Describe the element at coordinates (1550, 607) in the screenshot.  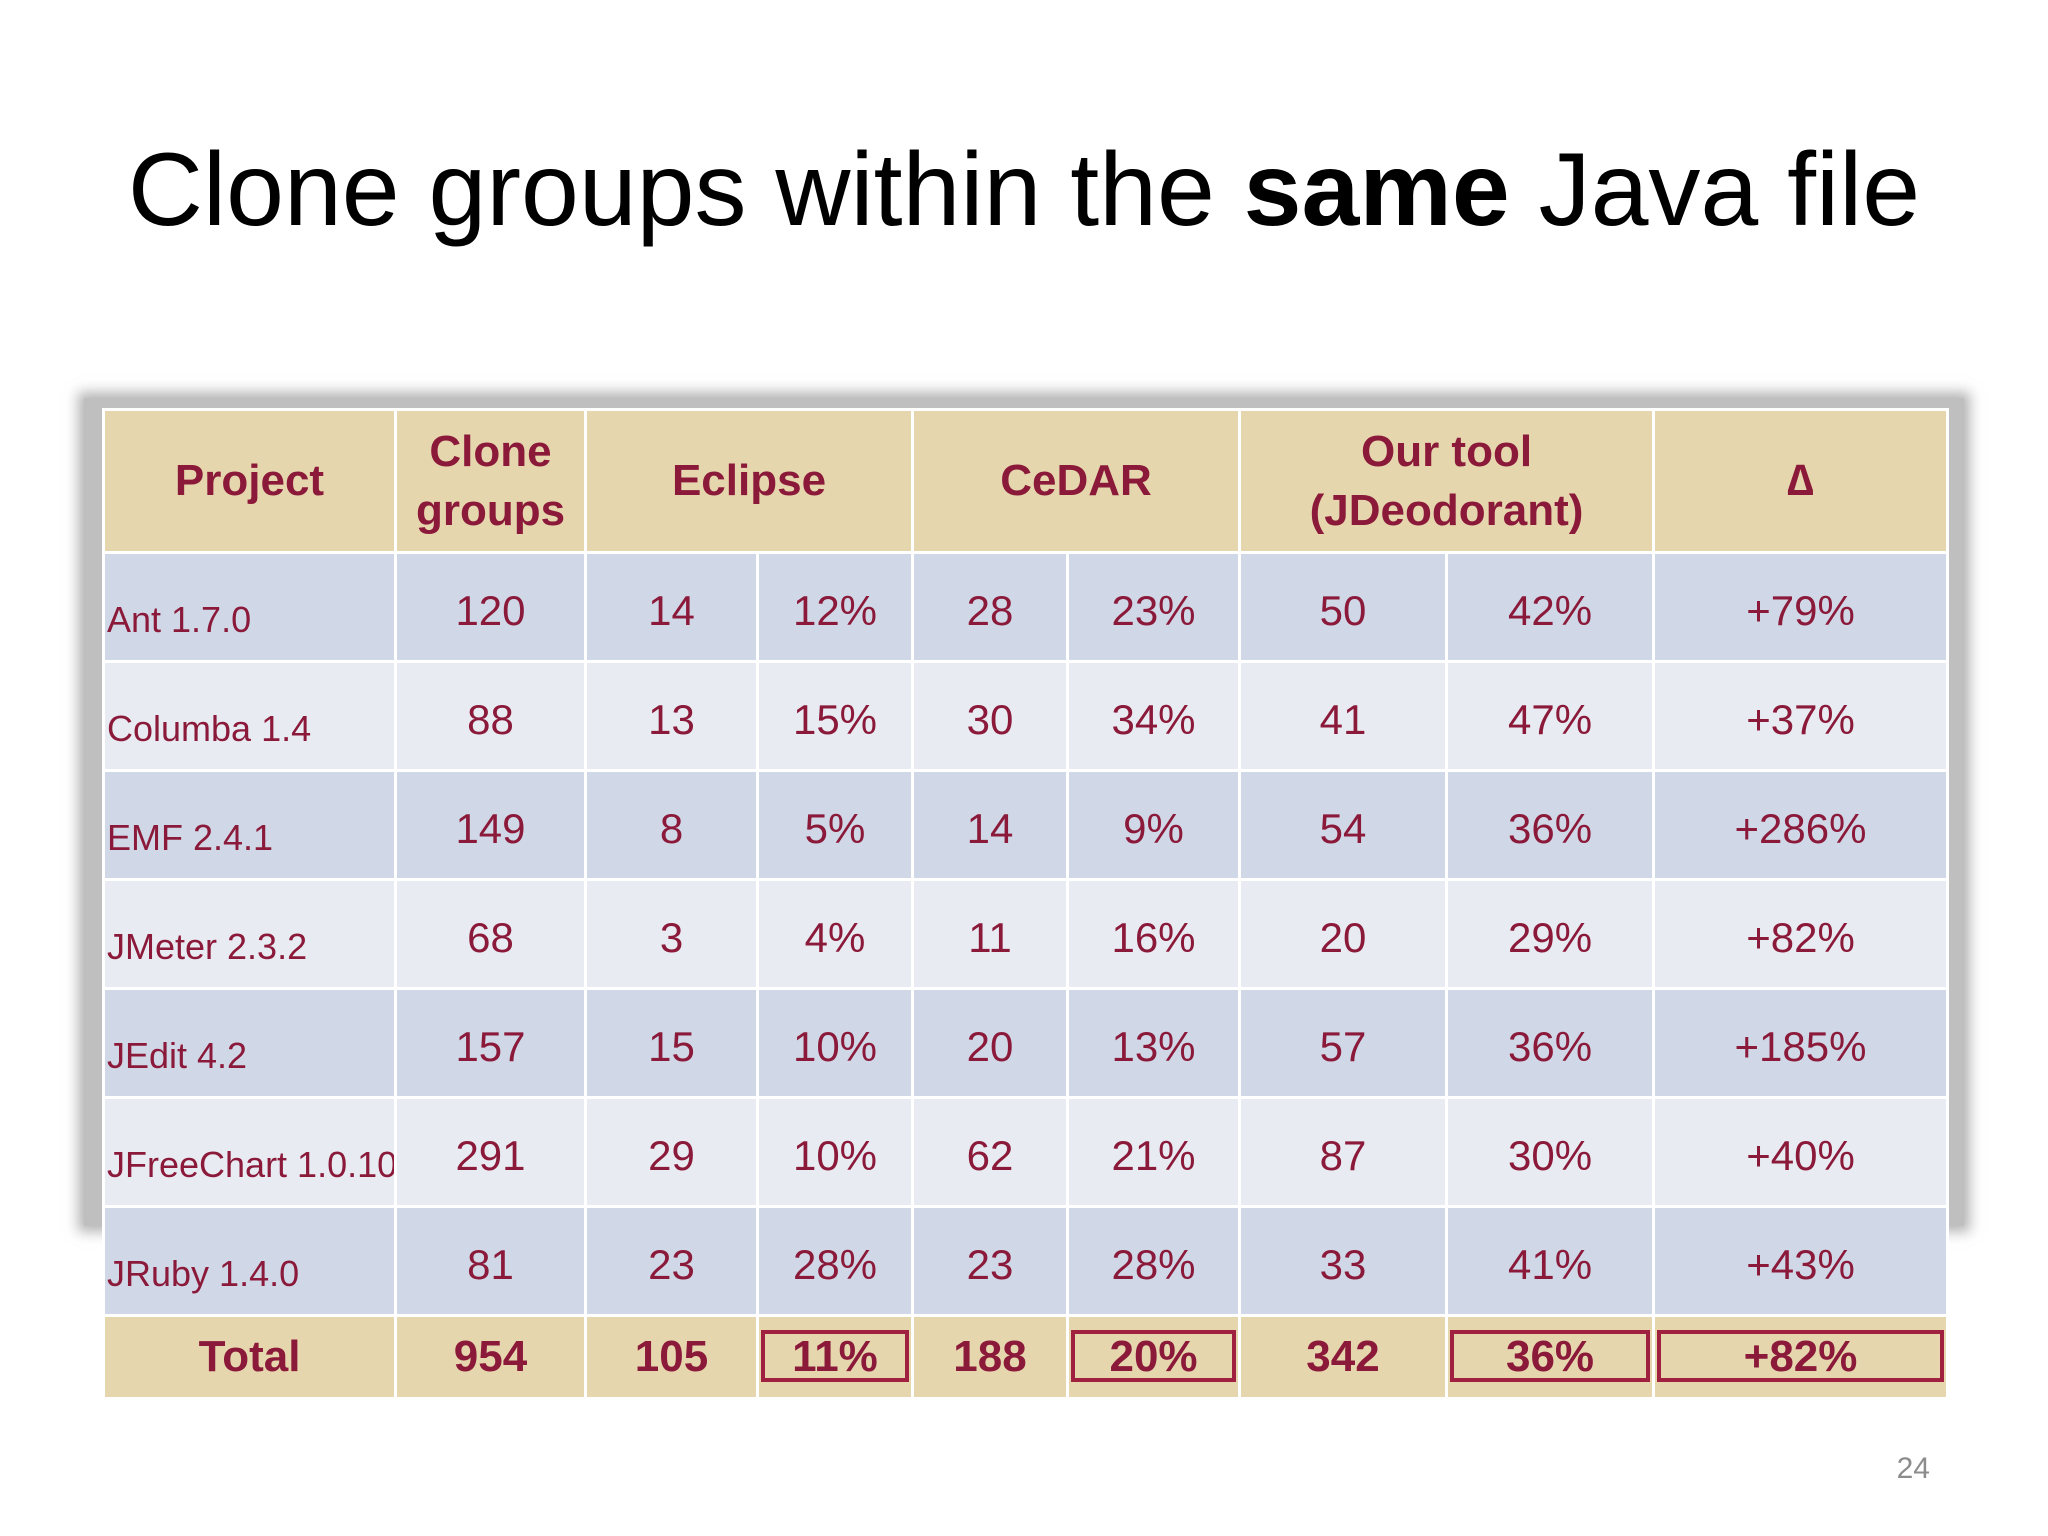
I see `cell-tool-pct: 42%` at that location.